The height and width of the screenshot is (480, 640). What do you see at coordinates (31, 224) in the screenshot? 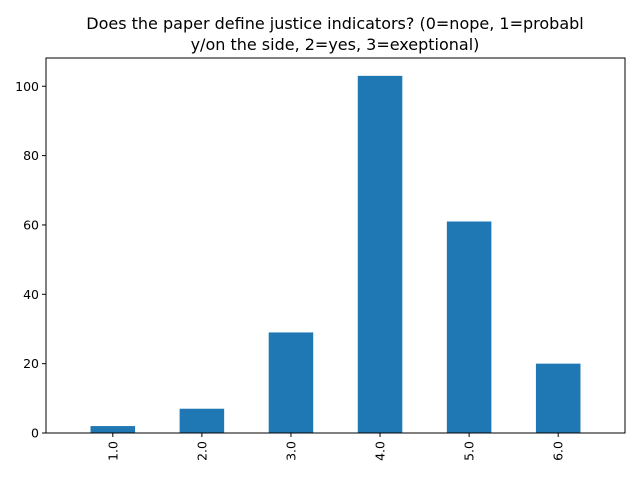
I see `y-tick-label-60: 60` at bounding box center [31, 224].